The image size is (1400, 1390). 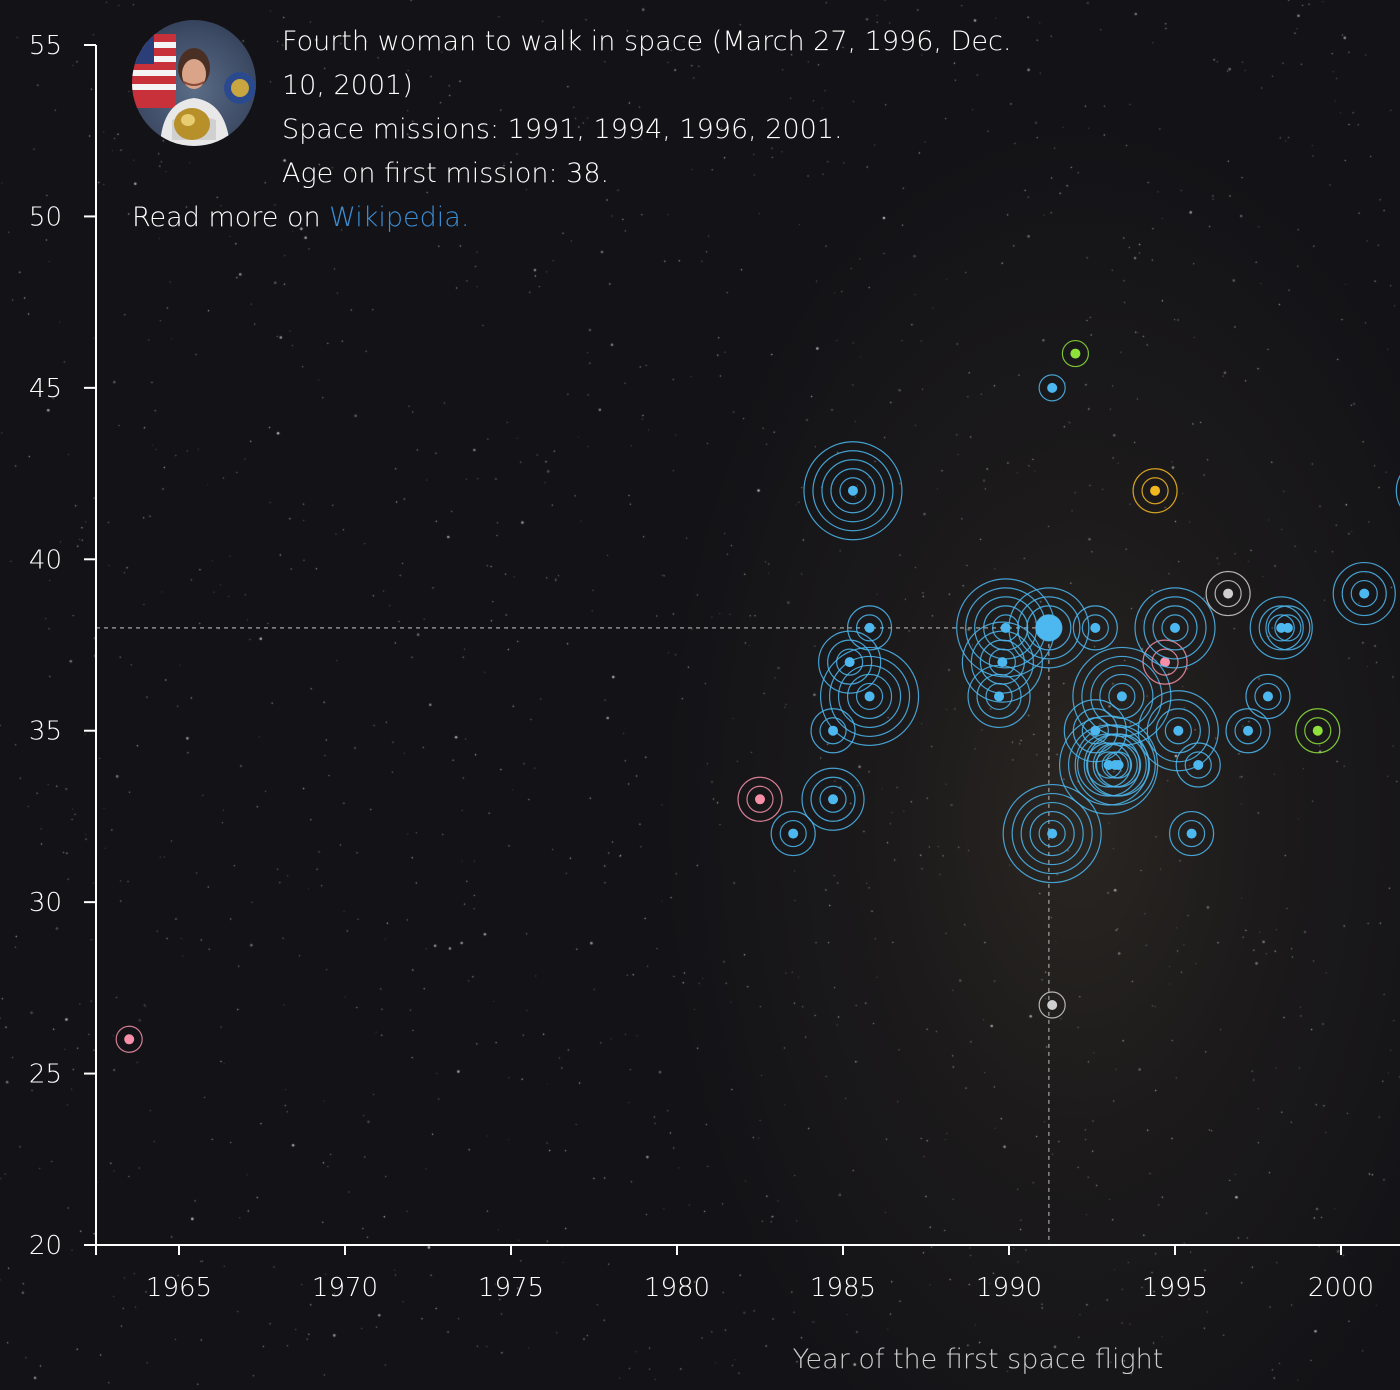 What do you see at coordinates (45, 217) in the screenshot?
I see `y-tick-label: 50` at bounding box center [45, 217].